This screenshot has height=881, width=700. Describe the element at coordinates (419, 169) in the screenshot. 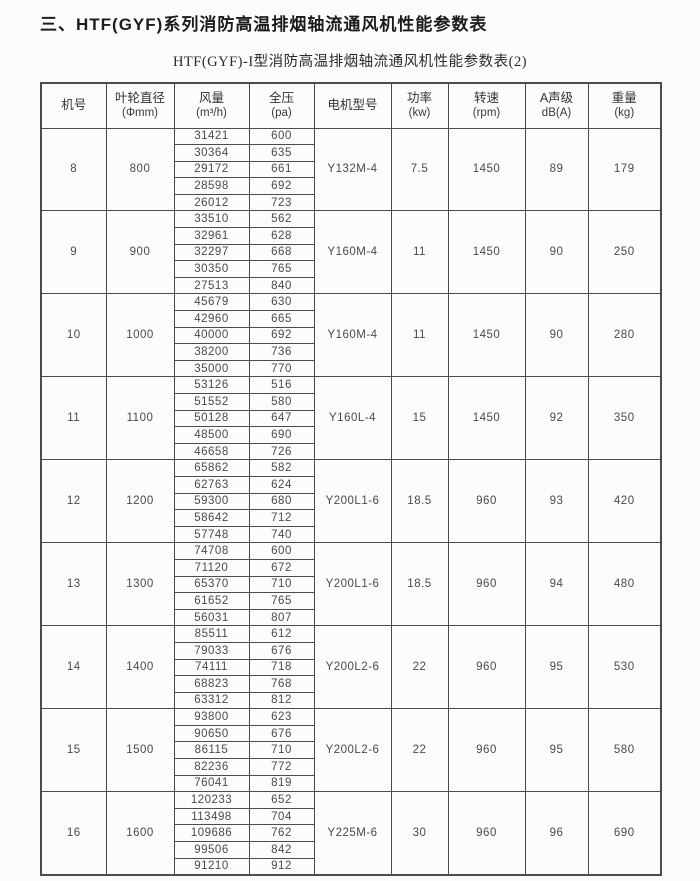

I see `cell-power: 7.5` at that location.